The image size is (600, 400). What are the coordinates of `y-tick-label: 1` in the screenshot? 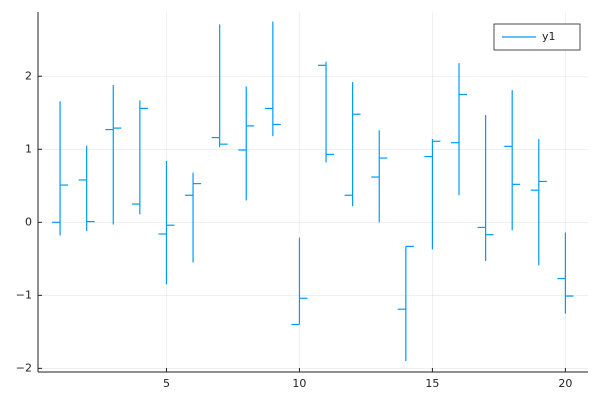 It's located at (28, 148).